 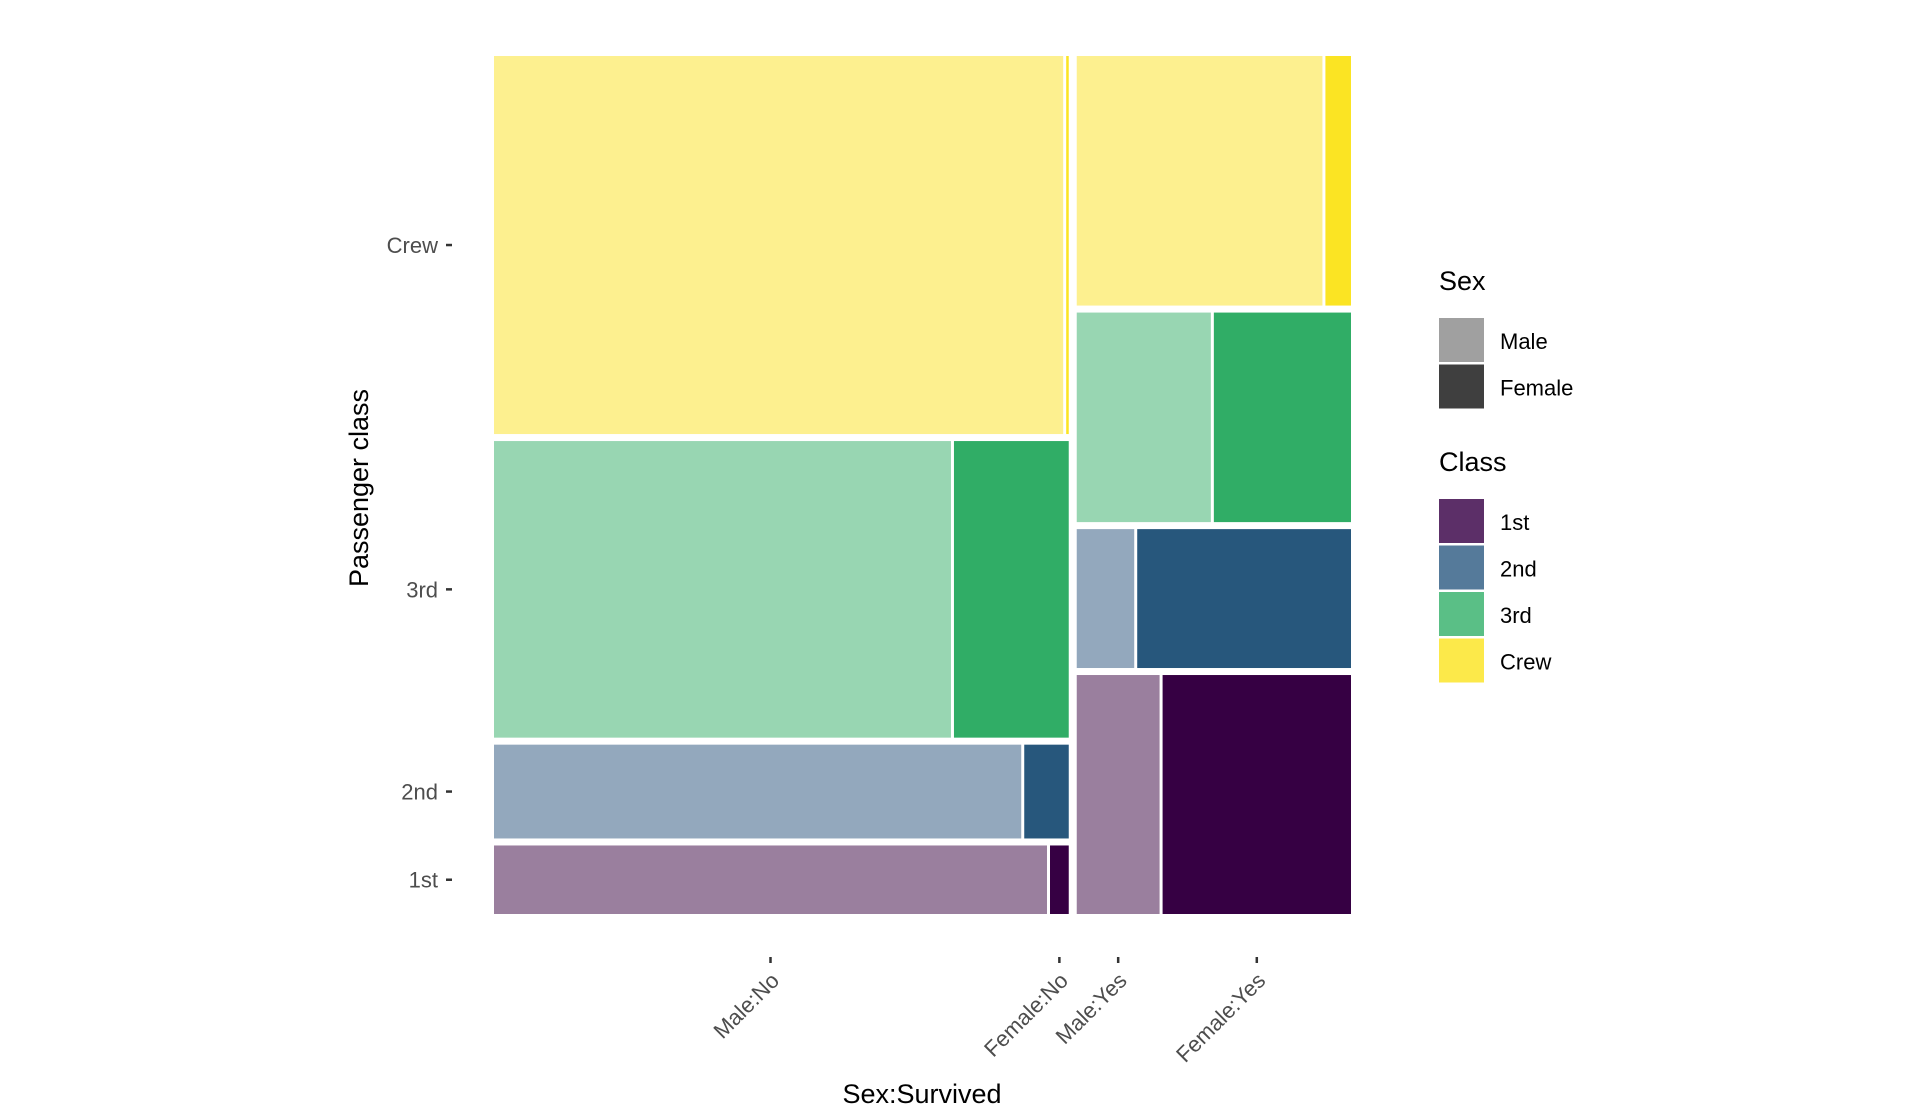 I want to click on y-tick-label-1st: 1st, so click(x=423, y=880).